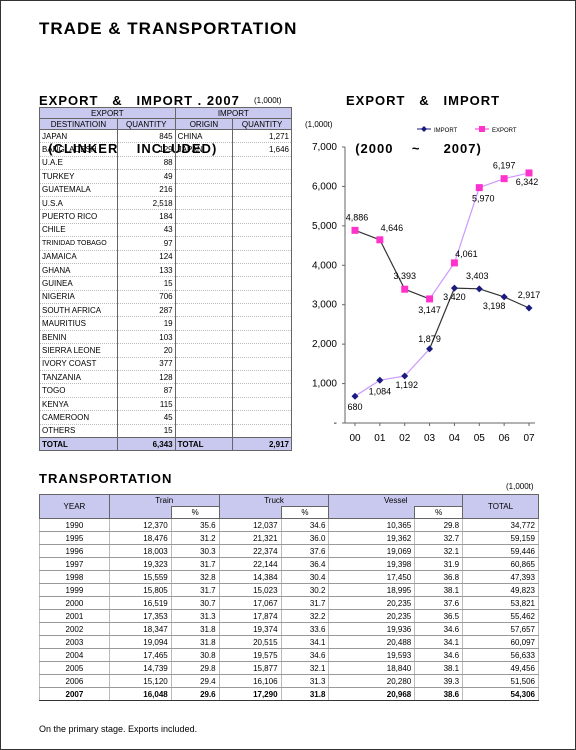 The width and height of the screenshot is (576, 750). I want to click on transportation-row: 1995 18,476 31.2 21,321 36.0 19,362 32.7 59,159, so click(289, 538).